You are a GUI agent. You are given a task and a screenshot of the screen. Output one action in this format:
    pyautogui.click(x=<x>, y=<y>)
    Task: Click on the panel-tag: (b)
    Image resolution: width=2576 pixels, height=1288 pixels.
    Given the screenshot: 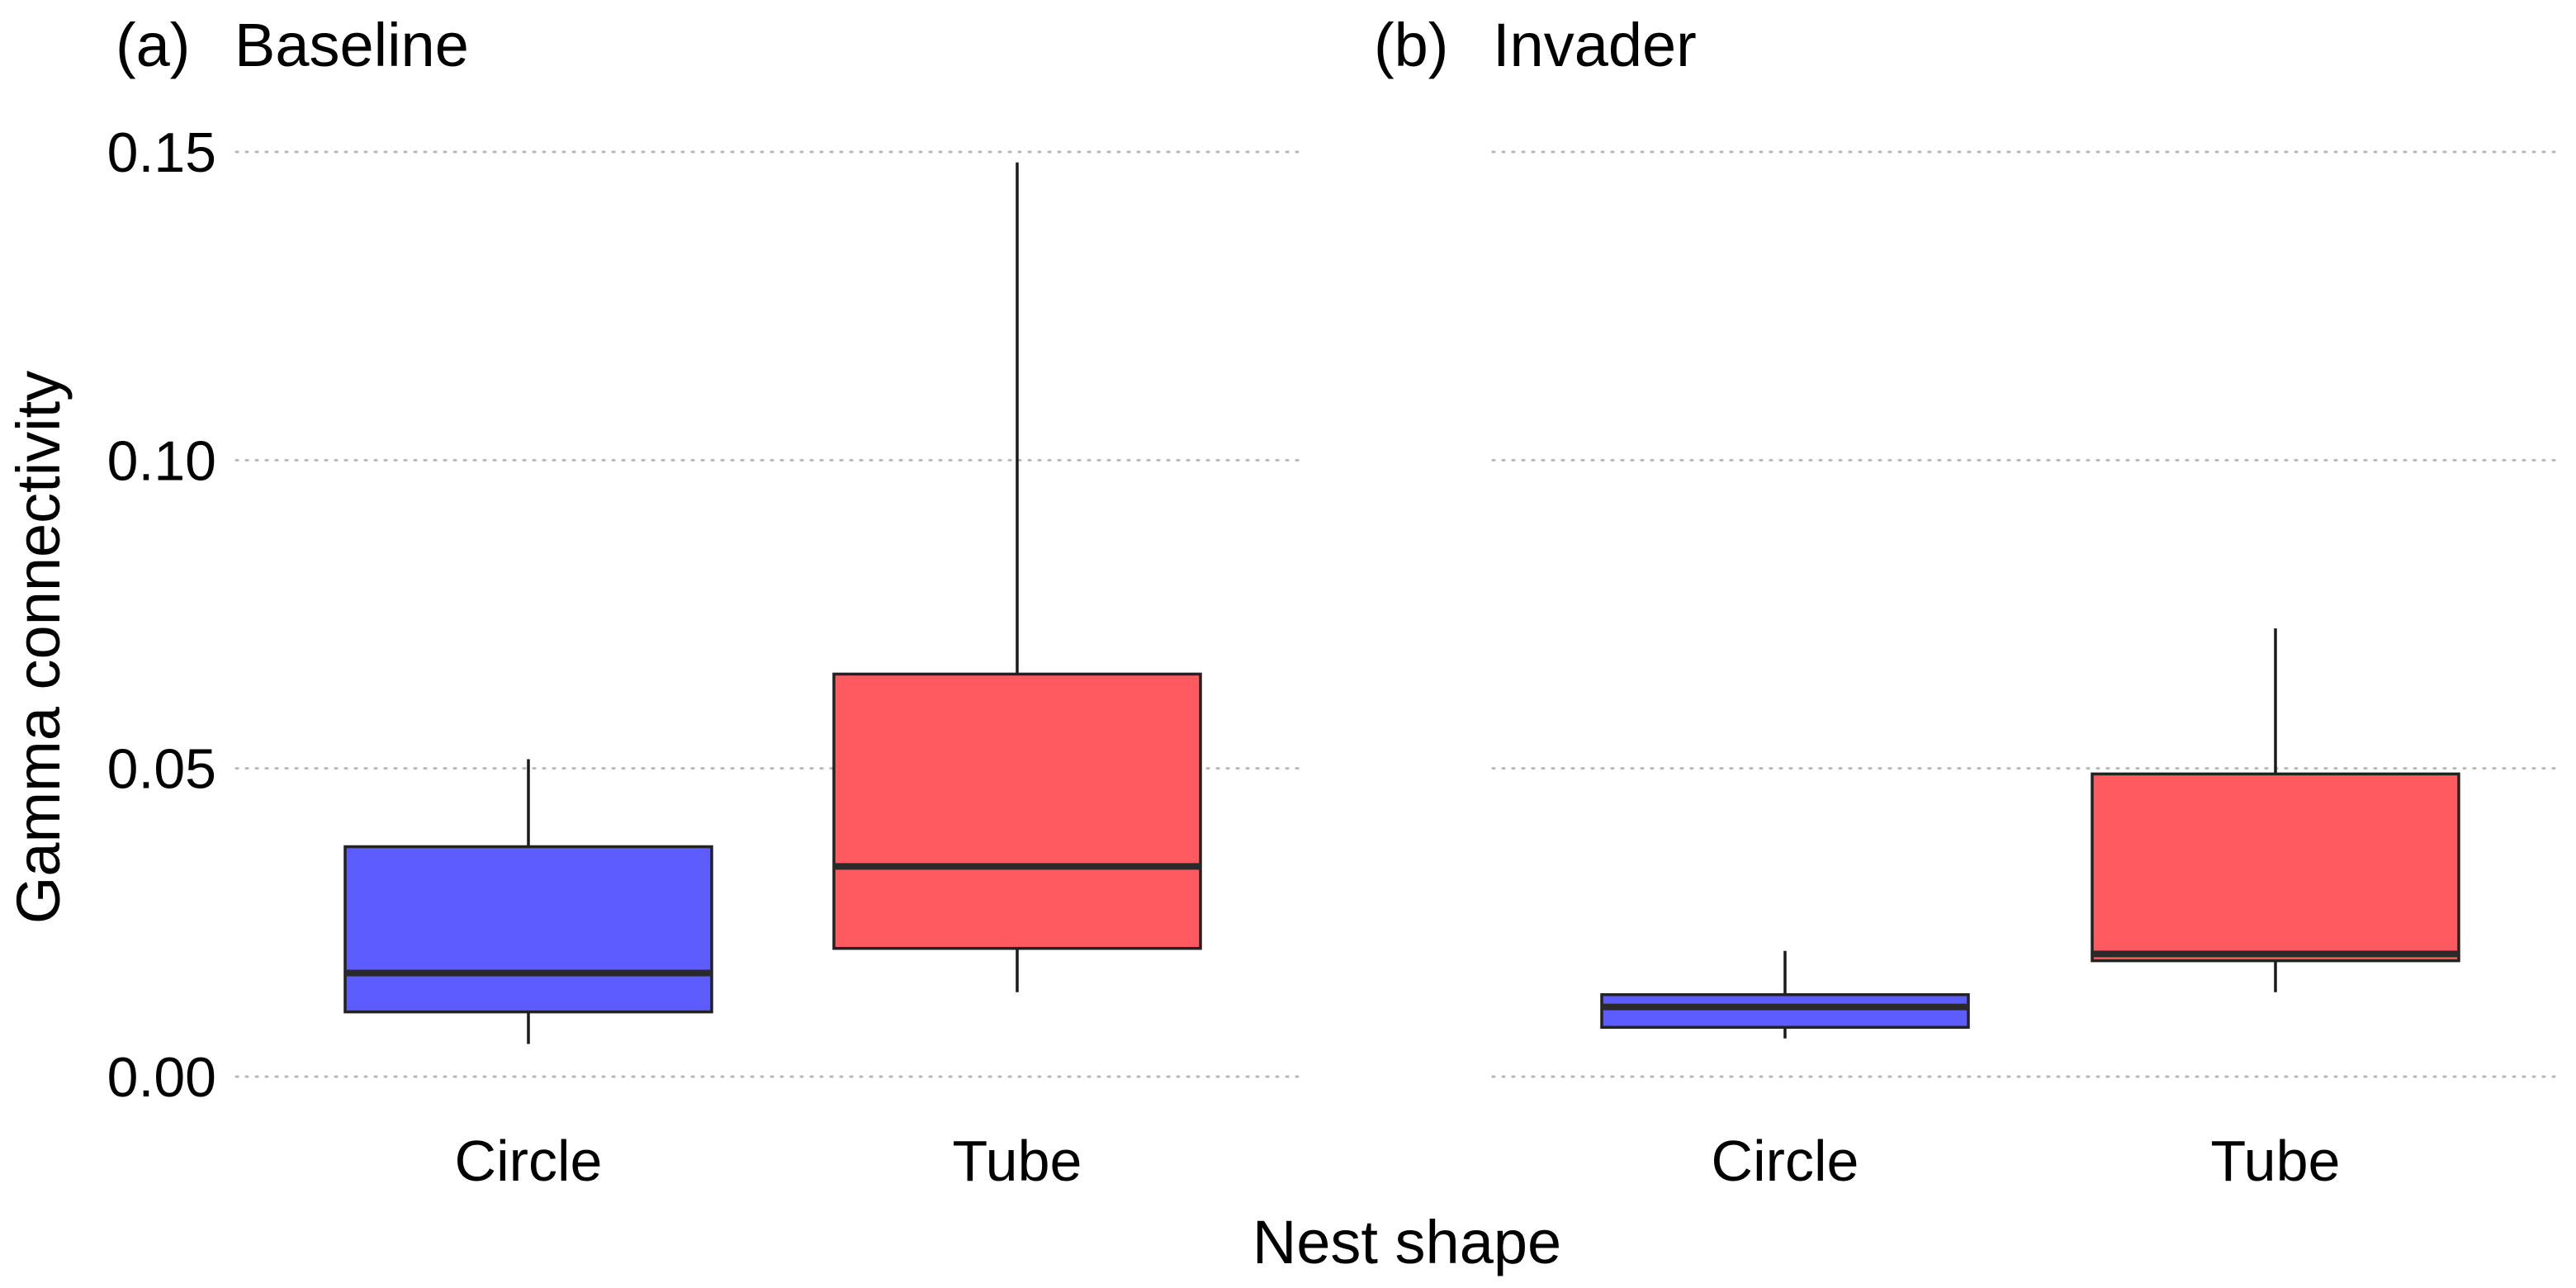 What is the action you would take?
    pyautogui.click(x=1411, y=45)
    